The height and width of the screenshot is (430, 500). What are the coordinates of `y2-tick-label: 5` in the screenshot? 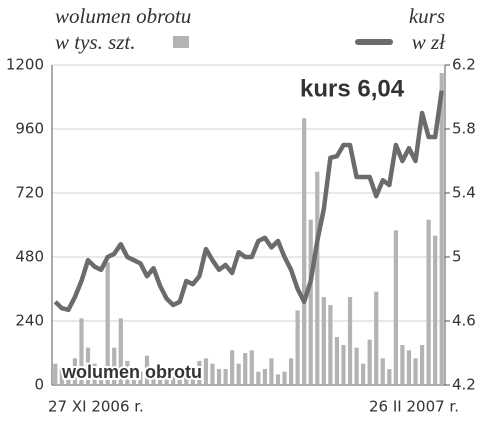 It's located at (457, 257).